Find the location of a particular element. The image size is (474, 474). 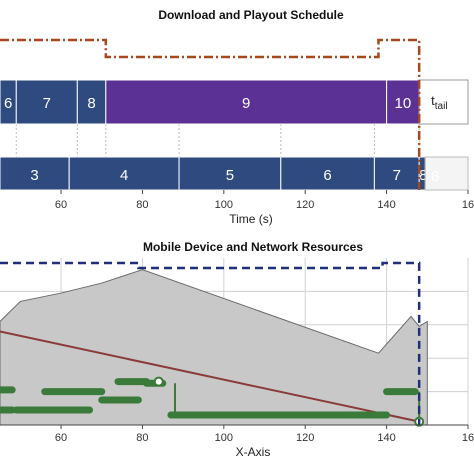

chart-1-x-tick-label: 80 is located at coordinates (142, 205).